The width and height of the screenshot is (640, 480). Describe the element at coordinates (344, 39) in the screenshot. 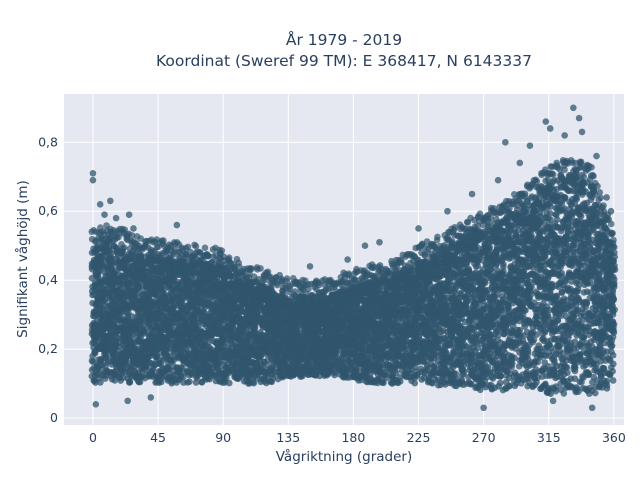

I see `chart-title-line-1: År 1979 - 2019` at that location.